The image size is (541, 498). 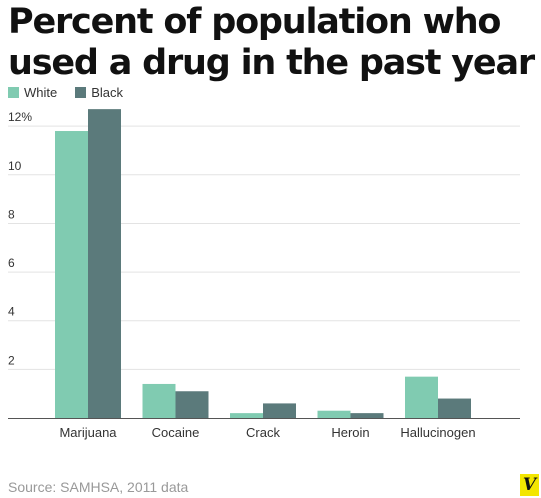 I want to click on x-tick-label-cocaine: Cocaine, so click(x=176, y=432).